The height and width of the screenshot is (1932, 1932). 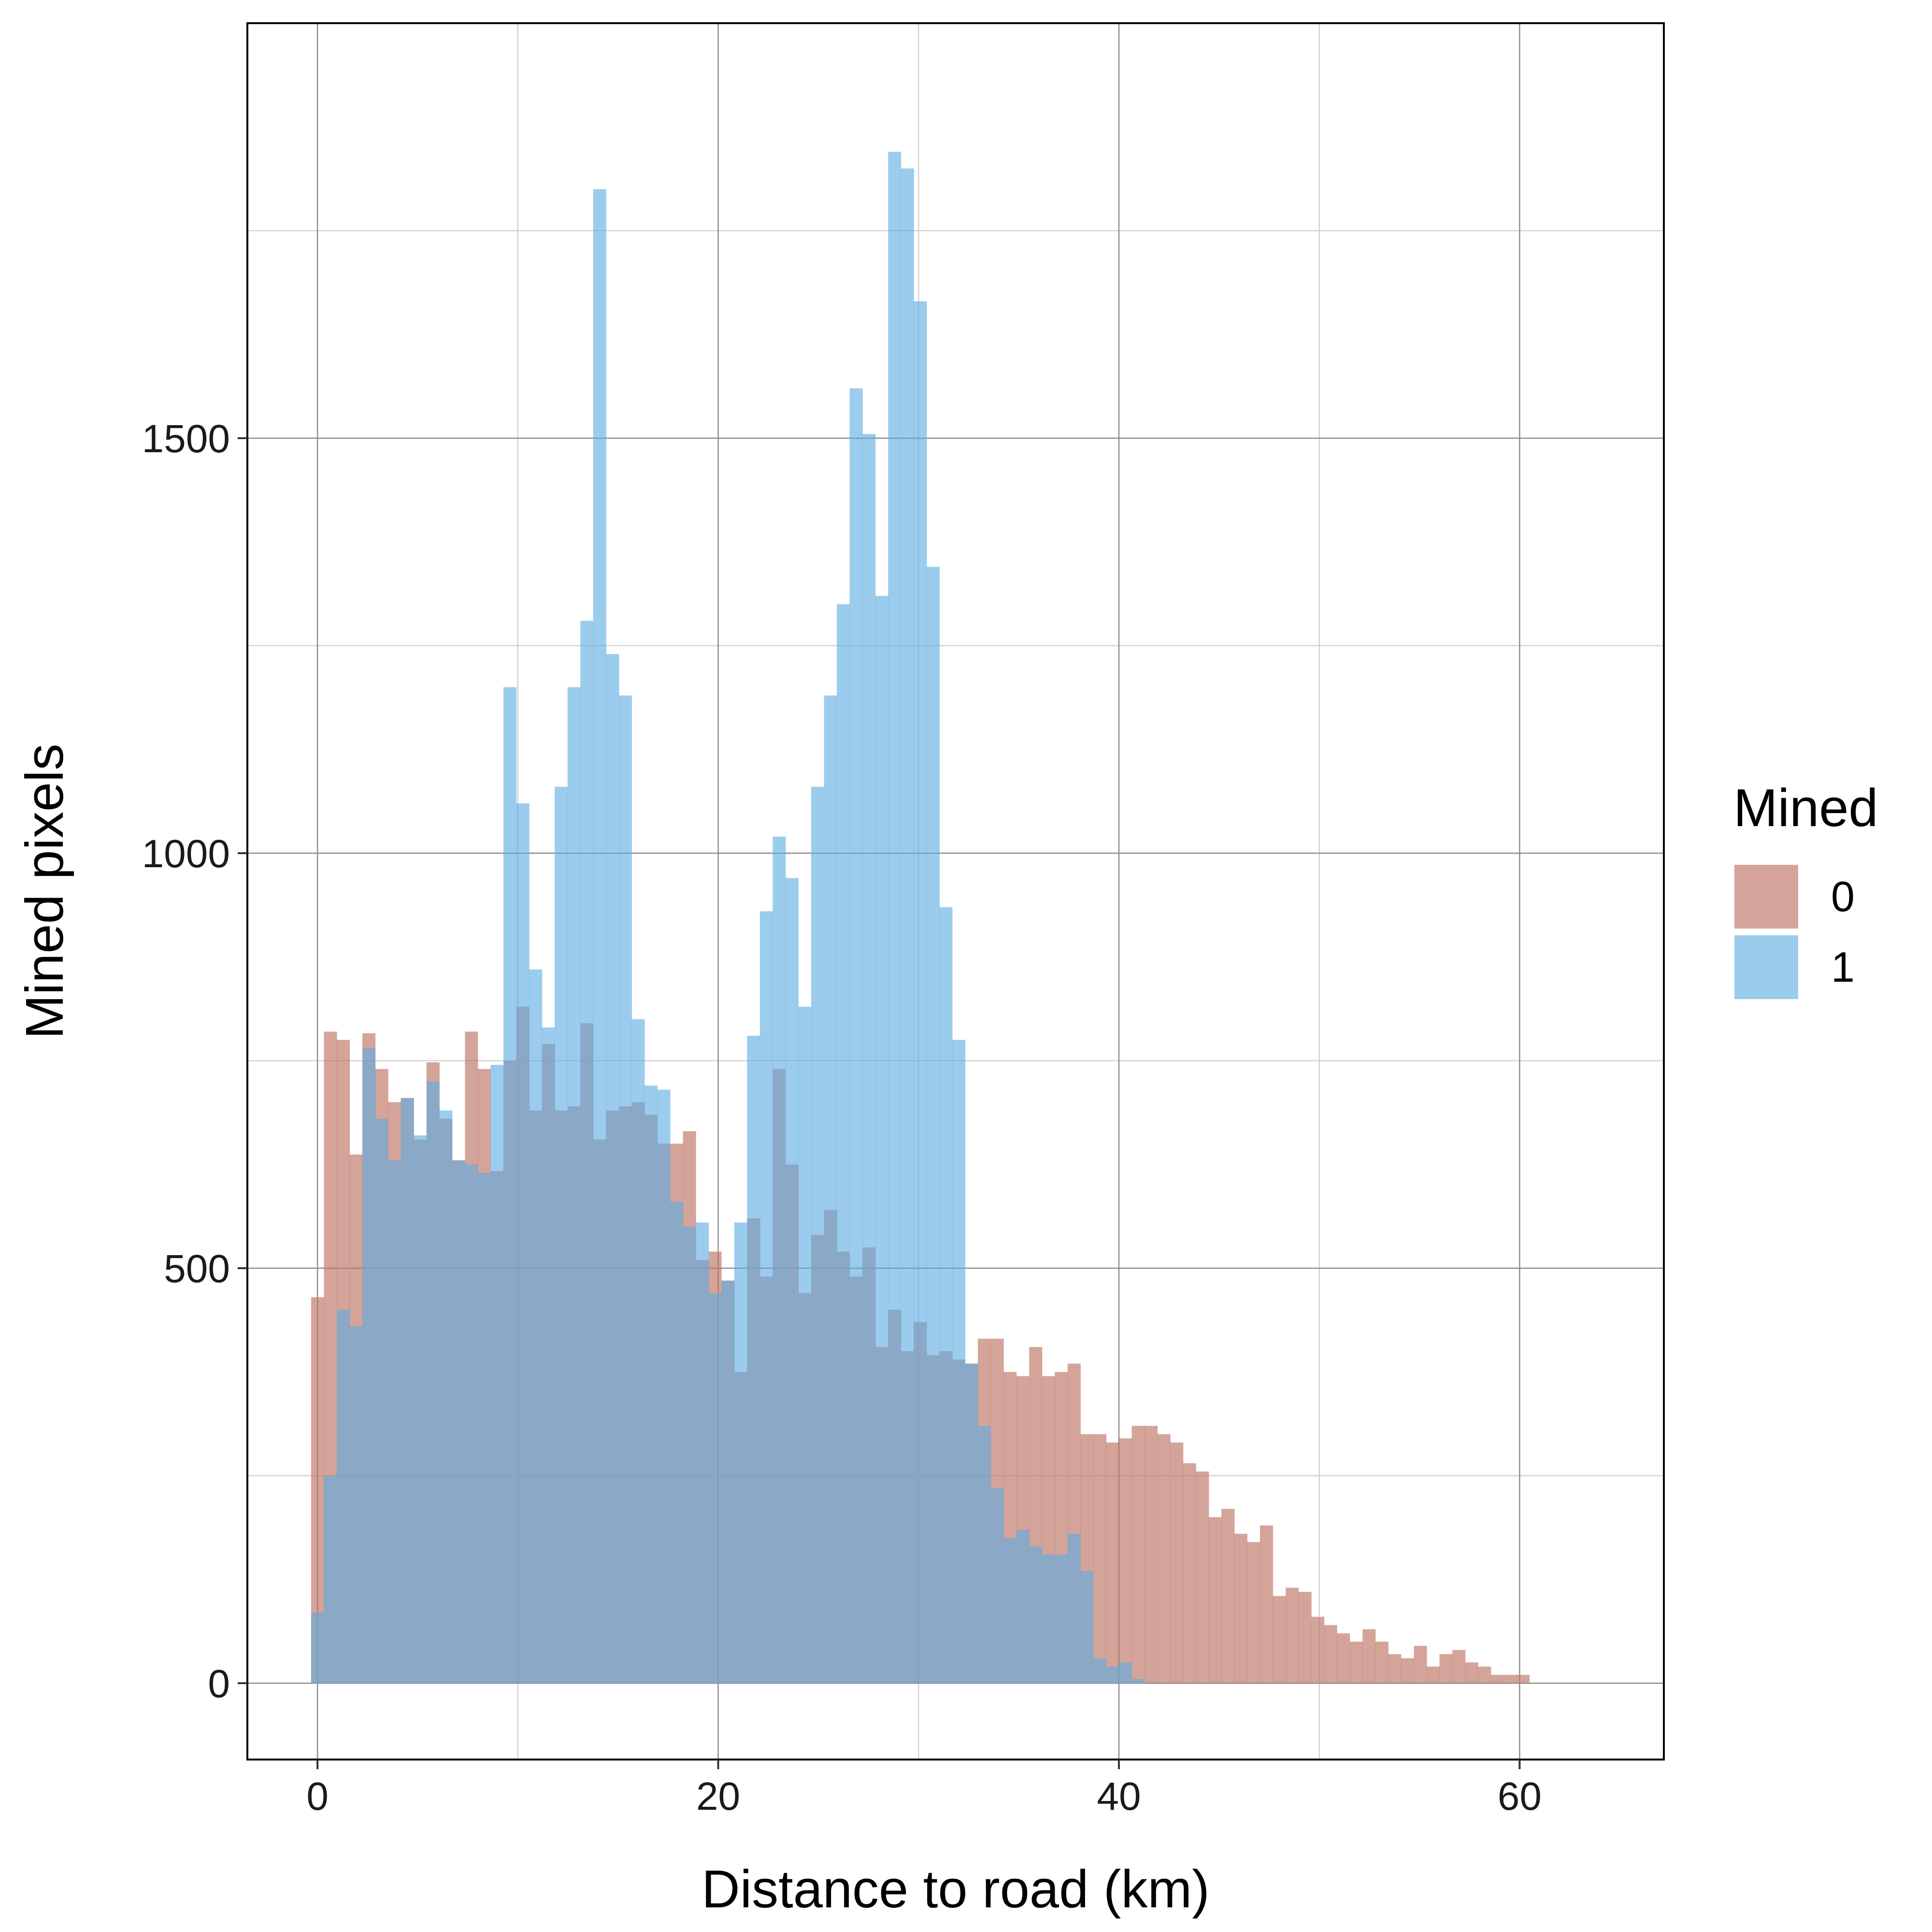 What do you see at coordinates (1119, 1797) in the screenshot?
I see `x-tick-label: 40` at bounding box center [1119, 1797].